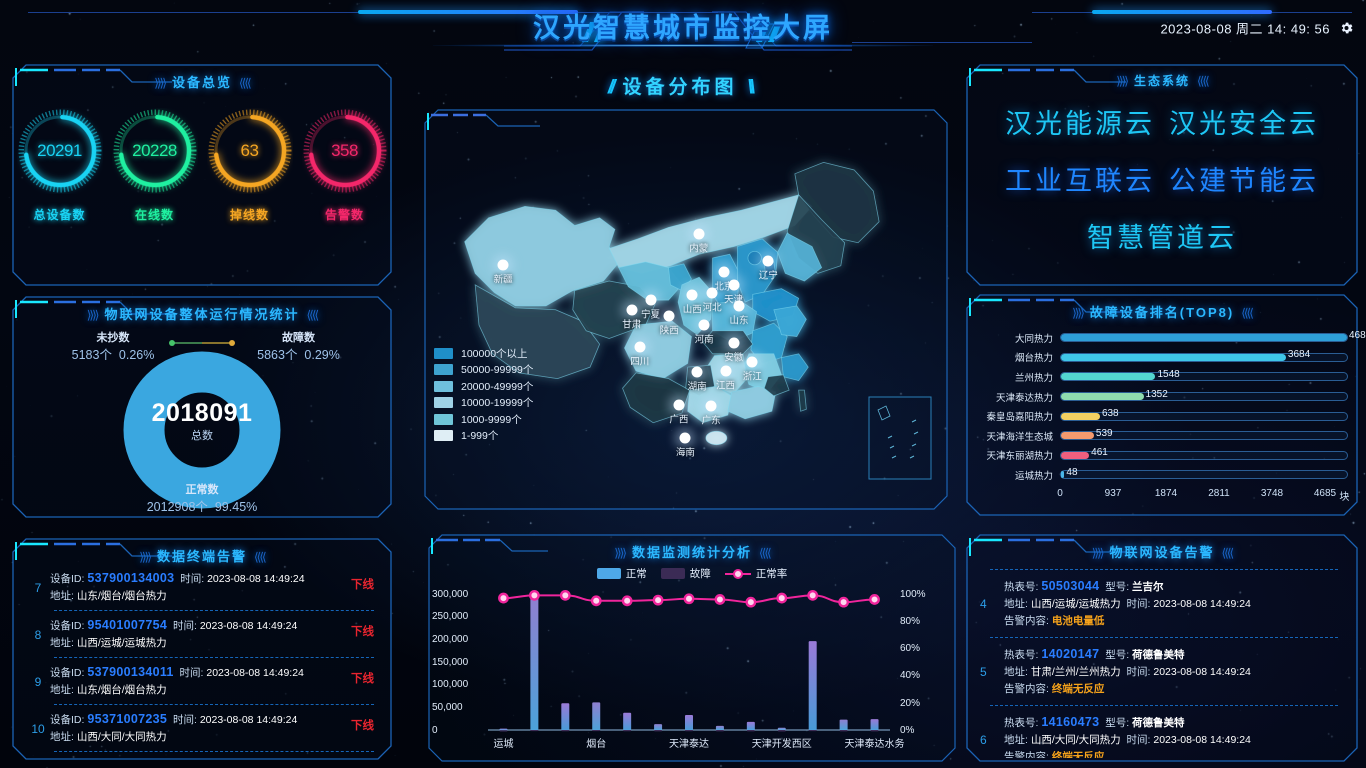 This screenshot has width=1366, height=768. Describe the element at coordinates (725, 378) in the screenshot. I see `map-marker-江西: 江西` at that location.